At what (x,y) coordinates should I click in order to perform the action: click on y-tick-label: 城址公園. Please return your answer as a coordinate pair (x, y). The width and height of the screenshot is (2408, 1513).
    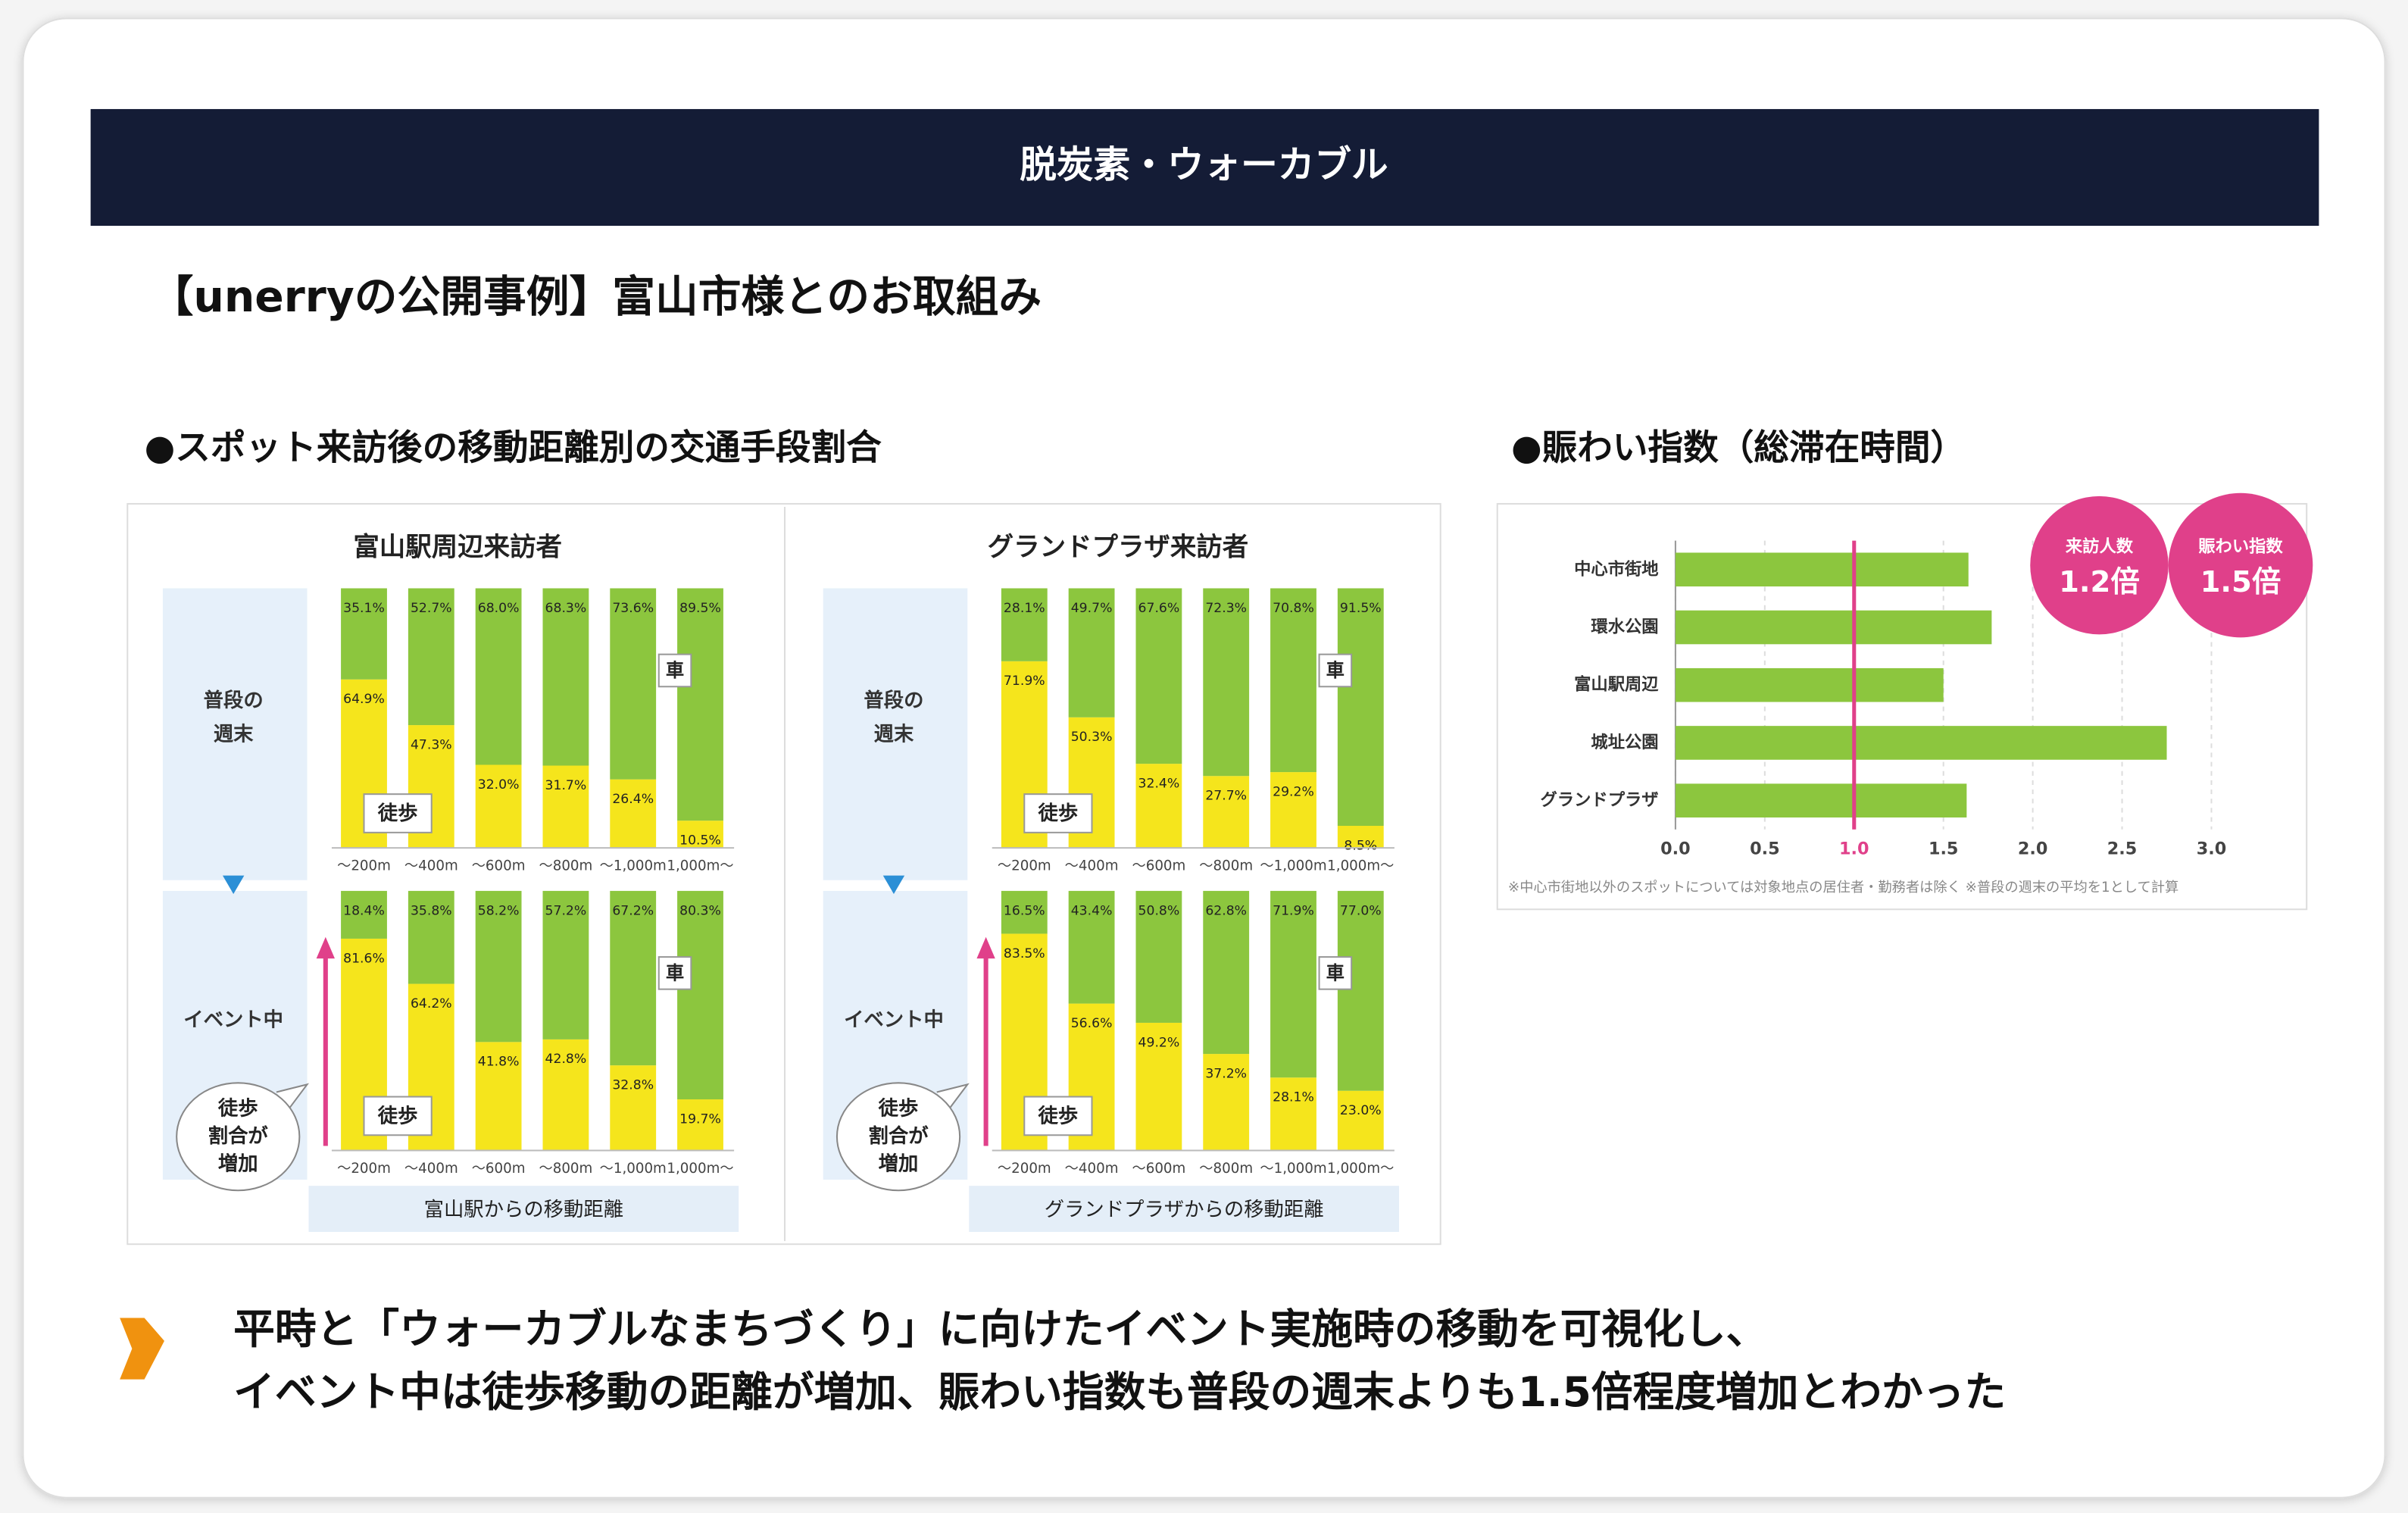
    Looking at the image, I should click on (1624, 742).